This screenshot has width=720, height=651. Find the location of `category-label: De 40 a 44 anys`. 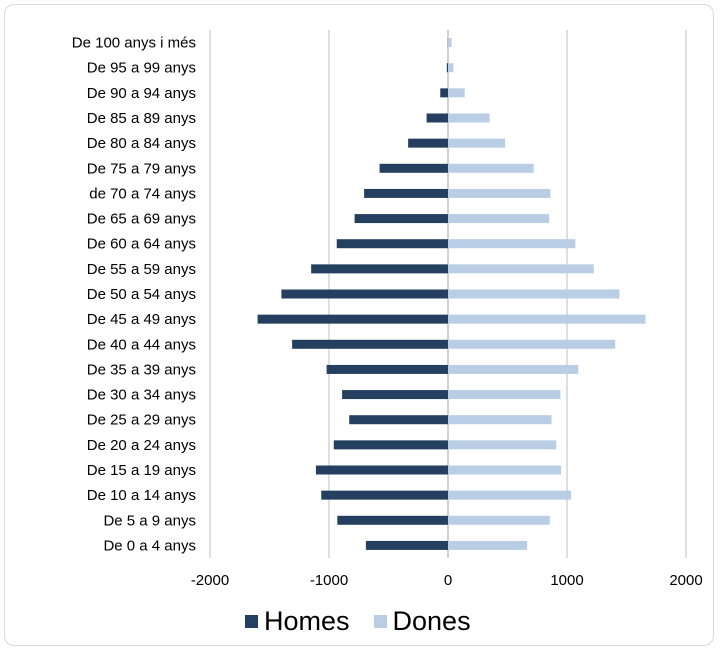

category-label: De 40 a 44 anys is located at coordinates (141, 344).